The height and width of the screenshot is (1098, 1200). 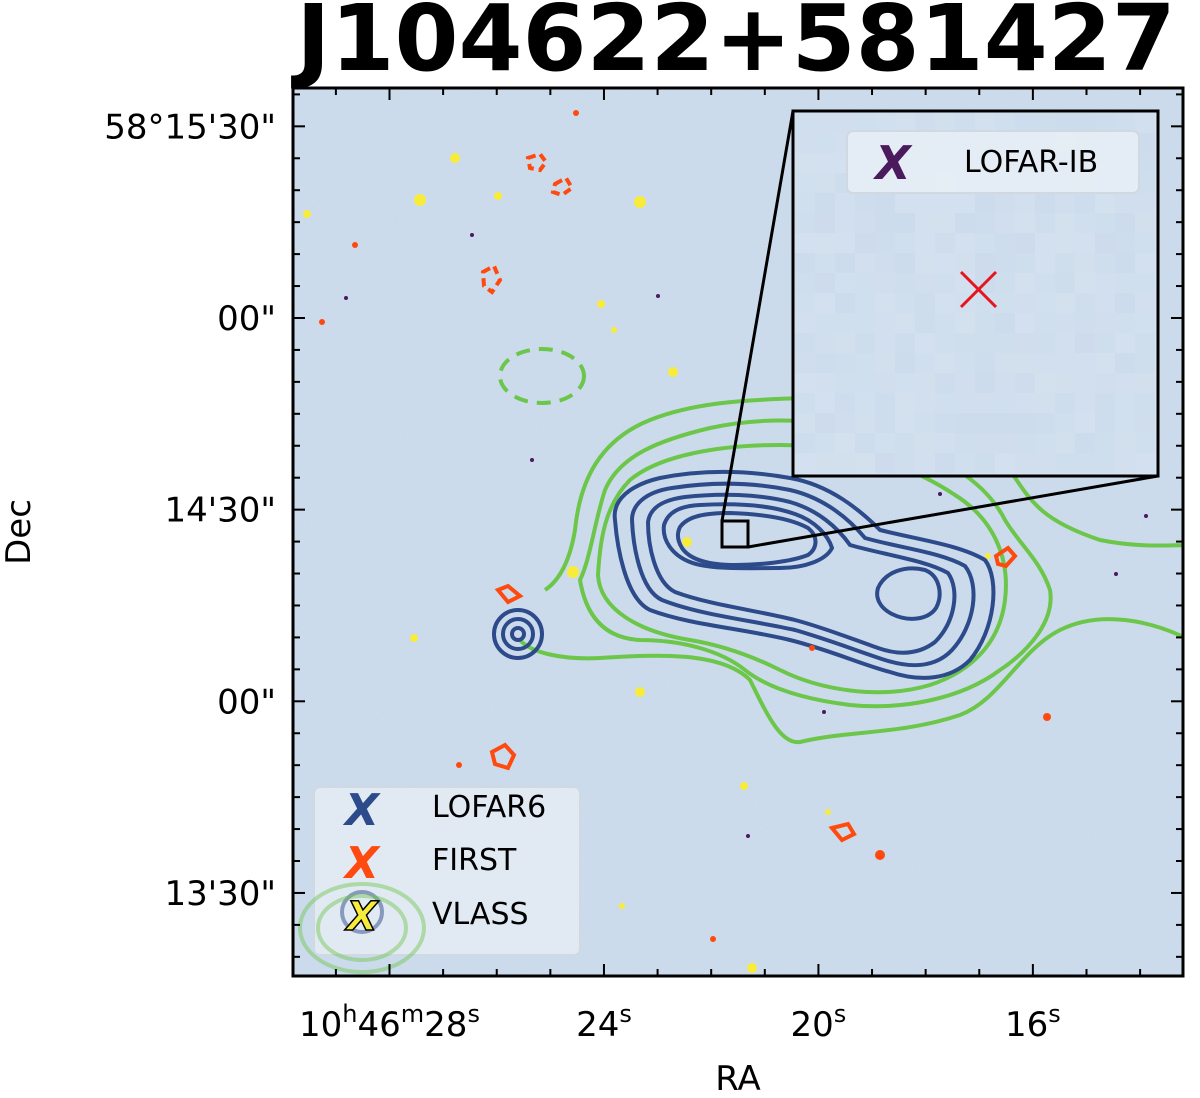 I want to click on legend-vlass-ring, so click(x=362, y=912).